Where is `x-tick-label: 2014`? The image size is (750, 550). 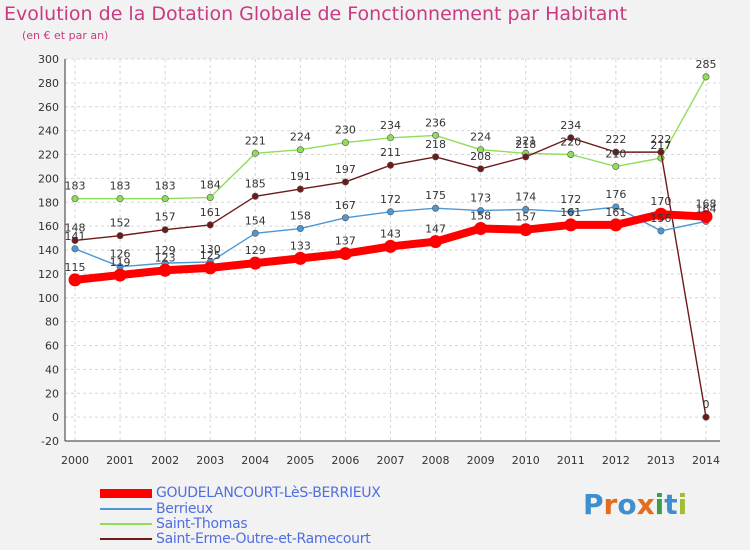
x-tick-label: 2014 is located at coordinates (706, 460).